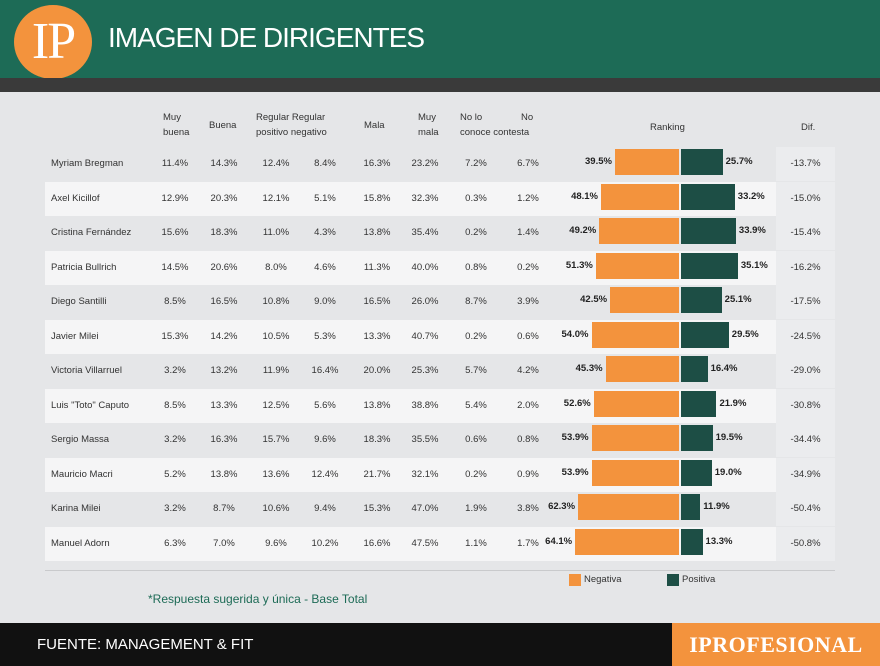 This screenshot has height=666, width=880. What do you see at coordinates (377, 543) in the screenshot?
I see `row-value: 16.6%` at bounding box center [377, 543].